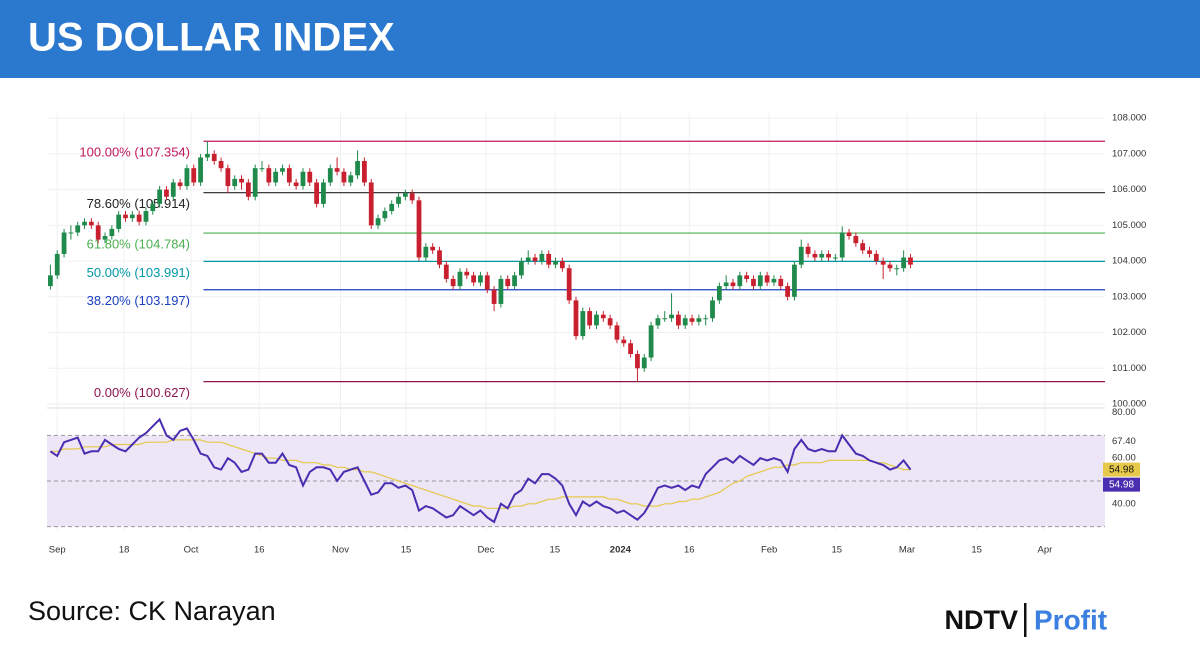  What do you see at coordinates (1129, 261) in the screenshot?
I see `y-tick-label: 104.000` at bounding box center [1129, 261].